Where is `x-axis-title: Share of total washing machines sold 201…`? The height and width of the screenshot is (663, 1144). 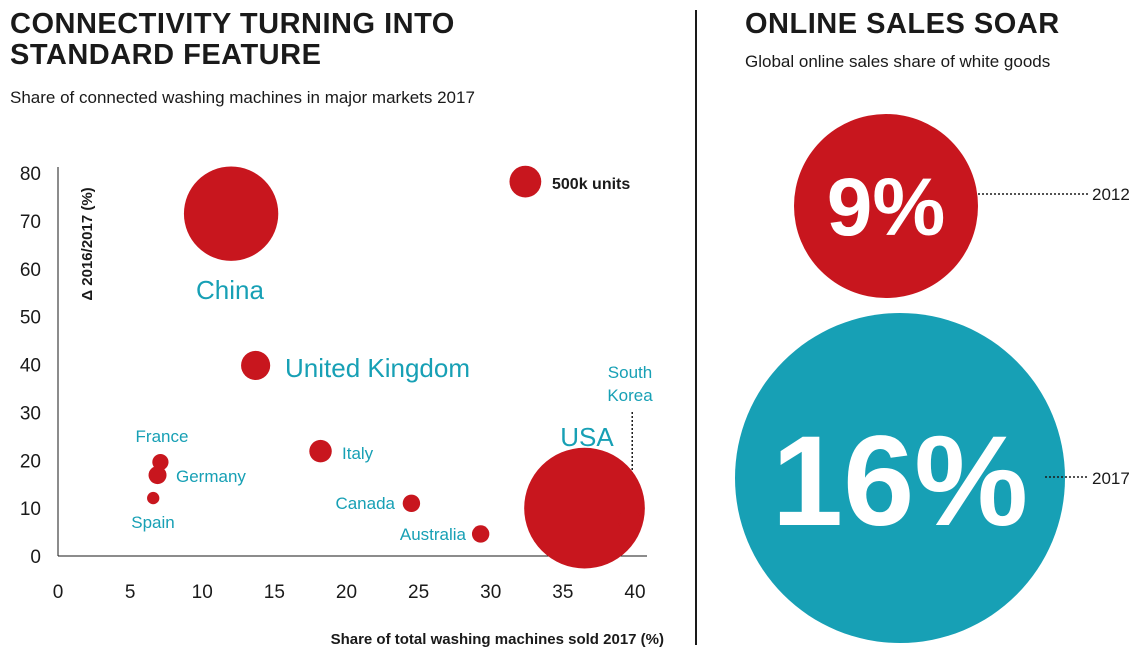
x-axis-title: Share of total washing machines sold 201… is located at coordinates (497, 639).